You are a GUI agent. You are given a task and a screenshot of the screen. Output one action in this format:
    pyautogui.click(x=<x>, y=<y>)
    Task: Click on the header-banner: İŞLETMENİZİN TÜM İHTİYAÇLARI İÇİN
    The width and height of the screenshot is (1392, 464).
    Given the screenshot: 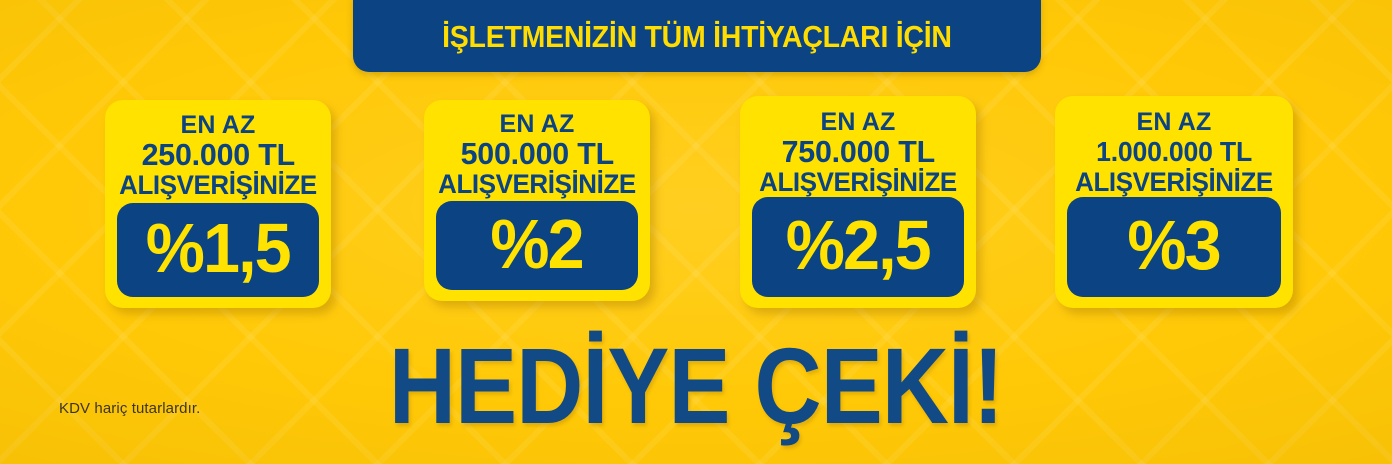 What is the action you would take?
    pyautogui.click(x=697, y=36)
    